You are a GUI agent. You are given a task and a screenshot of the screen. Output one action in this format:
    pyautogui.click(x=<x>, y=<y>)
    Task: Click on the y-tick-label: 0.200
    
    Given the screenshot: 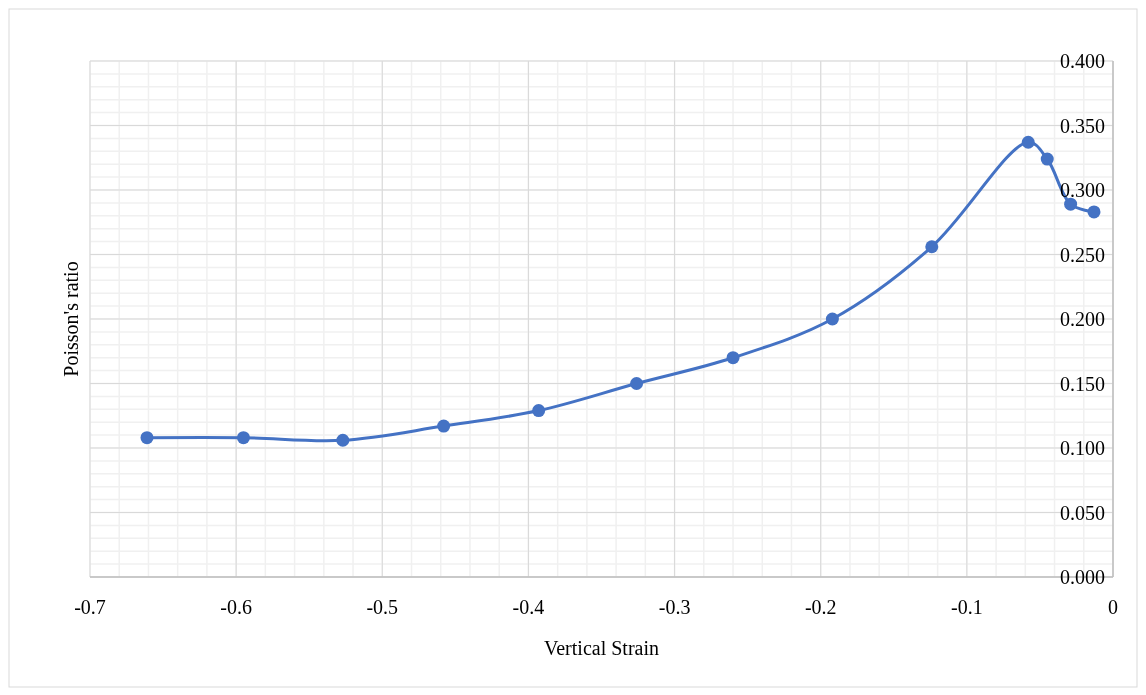 What is the action you would take?
    pyautogui.click(x=1082, y=319)
    